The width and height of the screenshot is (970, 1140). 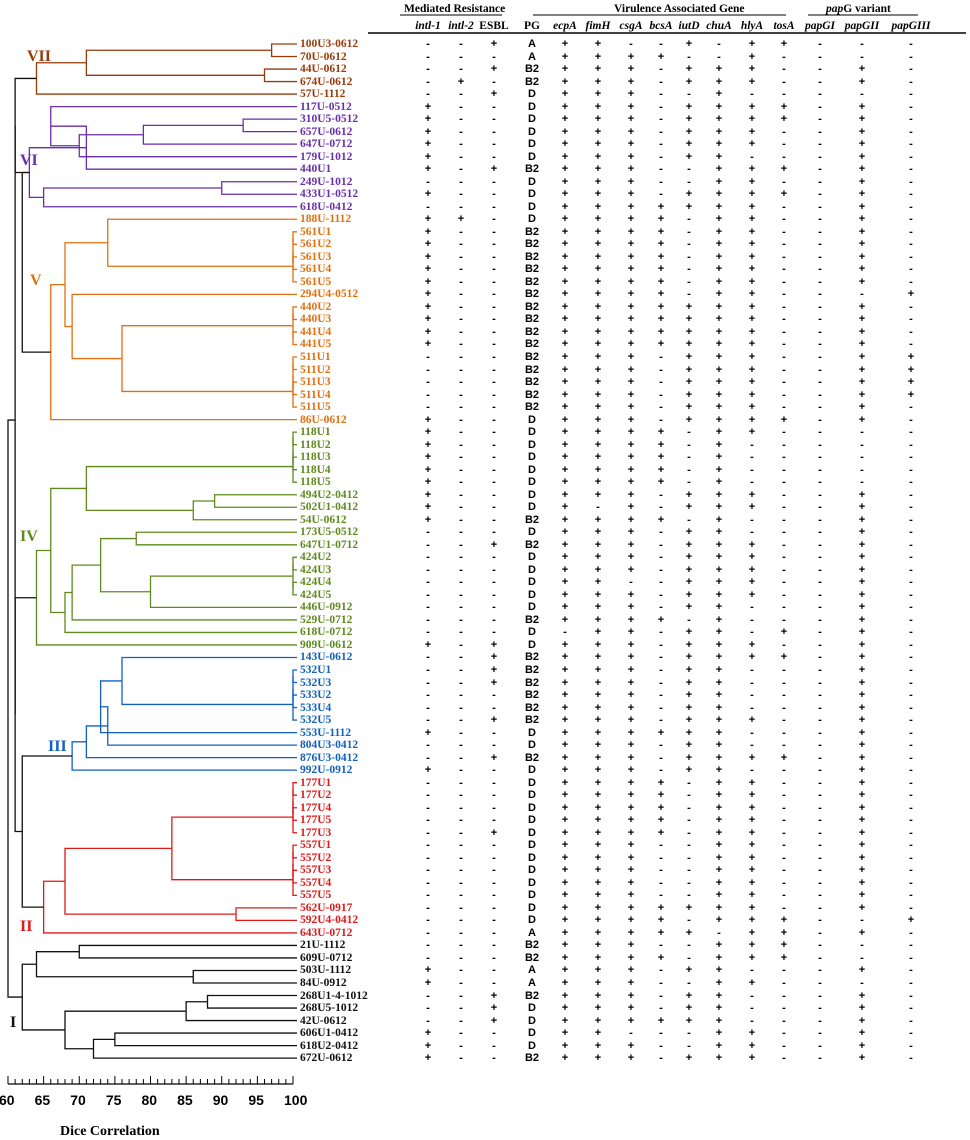 What do you see at coordinates (911, 920) in the screenshot?
I see `cell-papGIII: +` at bounding box center [911, 920].